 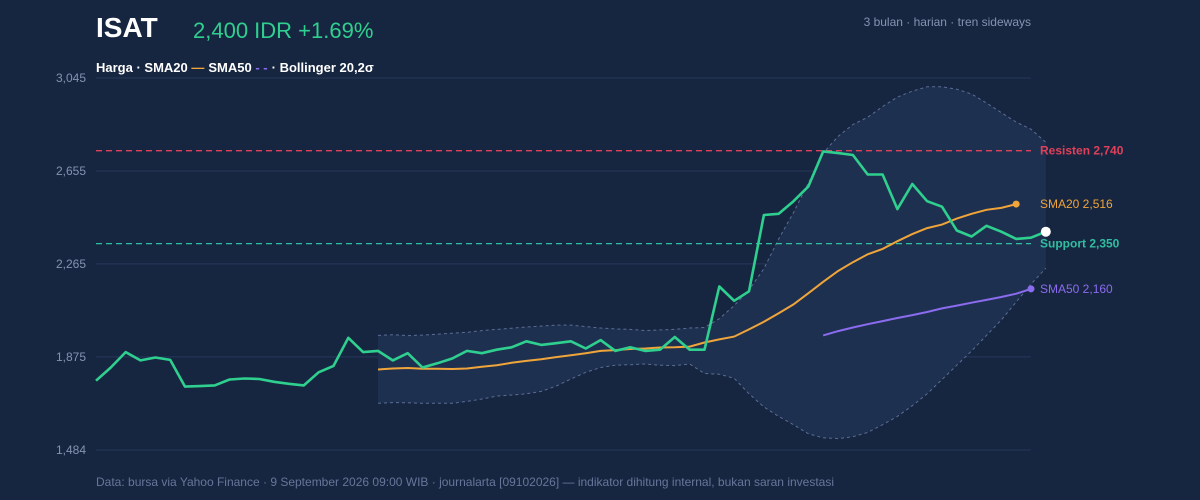 I want to click on y-tick-label: 2,265, so click(x=71, y=264).